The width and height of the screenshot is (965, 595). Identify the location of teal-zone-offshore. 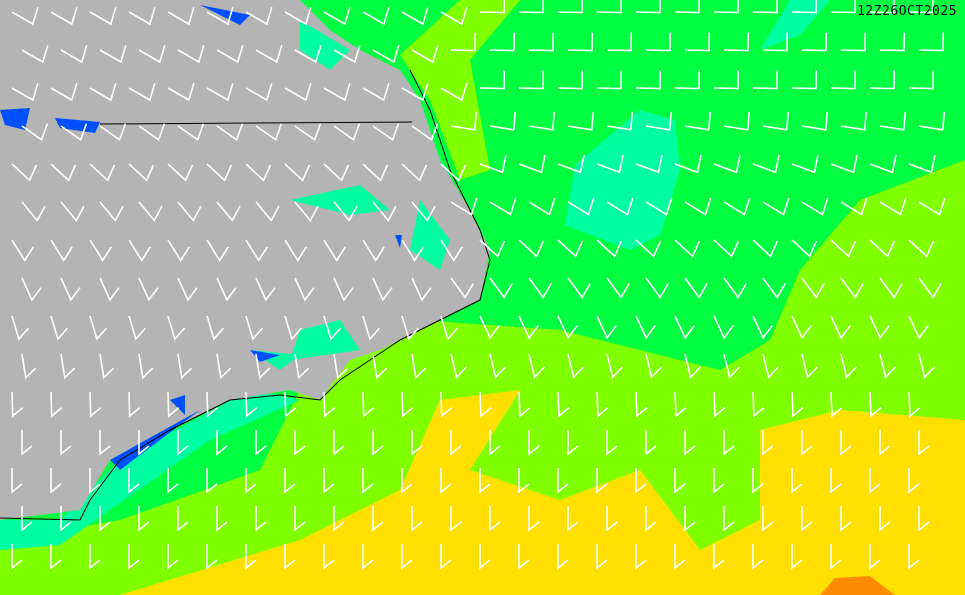
(622, 180).